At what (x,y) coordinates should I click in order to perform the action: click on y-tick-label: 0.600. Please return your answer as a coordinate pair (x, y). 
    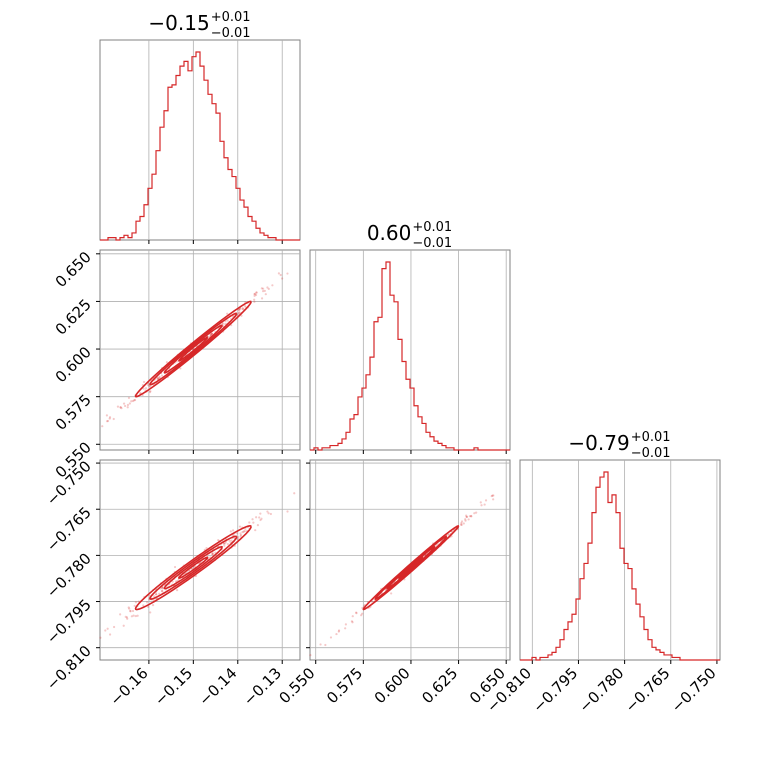
    Looking at the image, I should click on (73, 364).